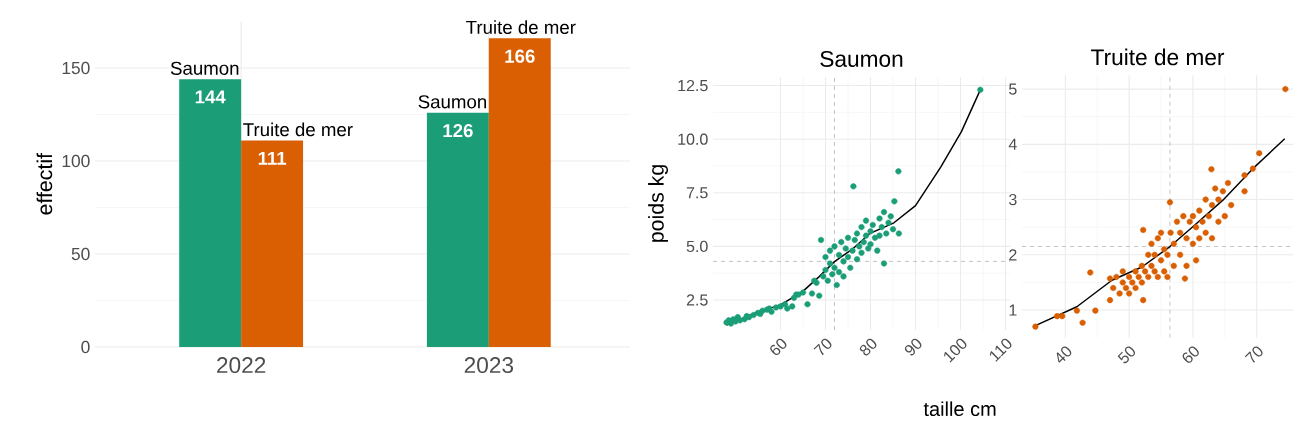  Describe the element at coordinates (658, 203) in the screenshot. I see `y-axis-title: poids kg` at that location.